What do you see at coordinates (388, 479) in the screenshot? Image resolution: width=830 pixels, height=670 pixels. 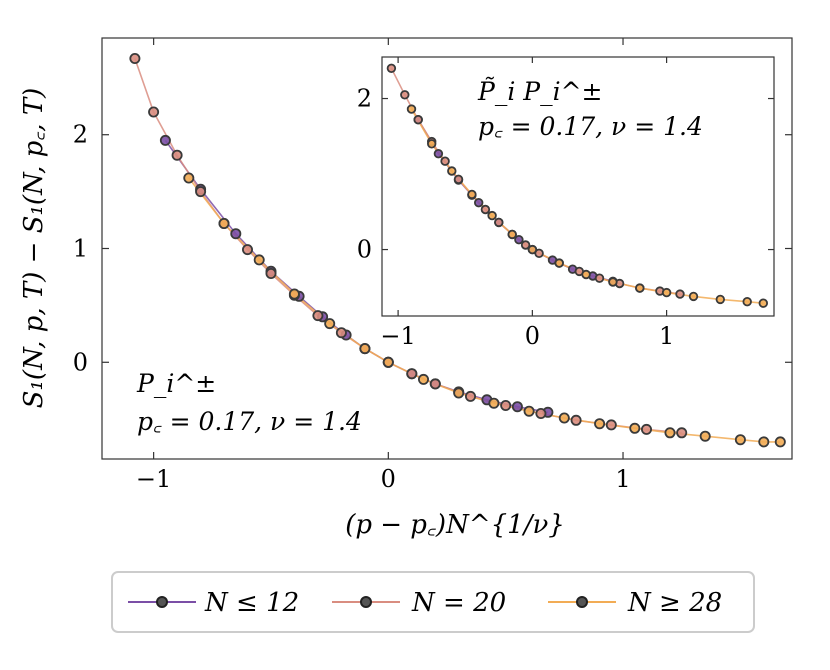 I see `main-x-tick-label: 0` at bounding box center [388, 479].